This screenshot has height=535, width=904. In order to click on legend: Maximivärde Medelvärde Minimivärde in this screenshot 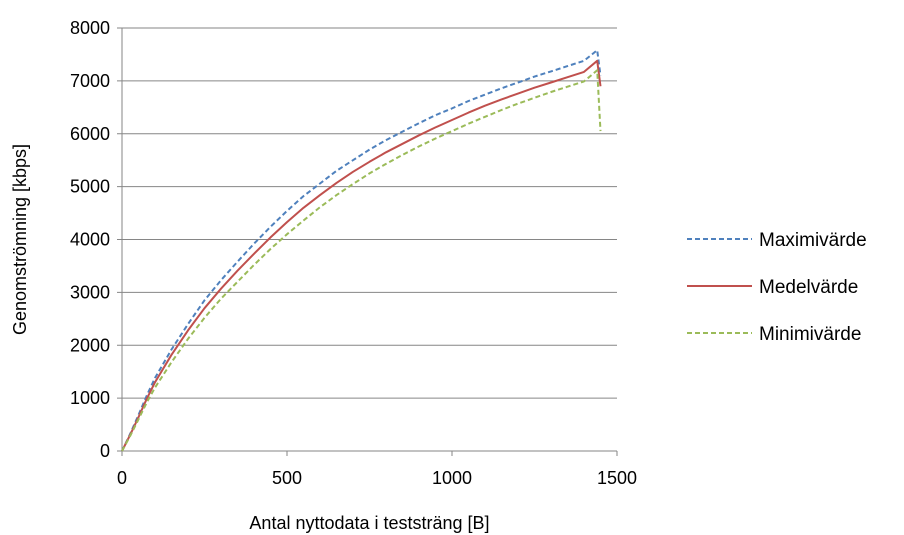, I will do `click(777, 287)`.